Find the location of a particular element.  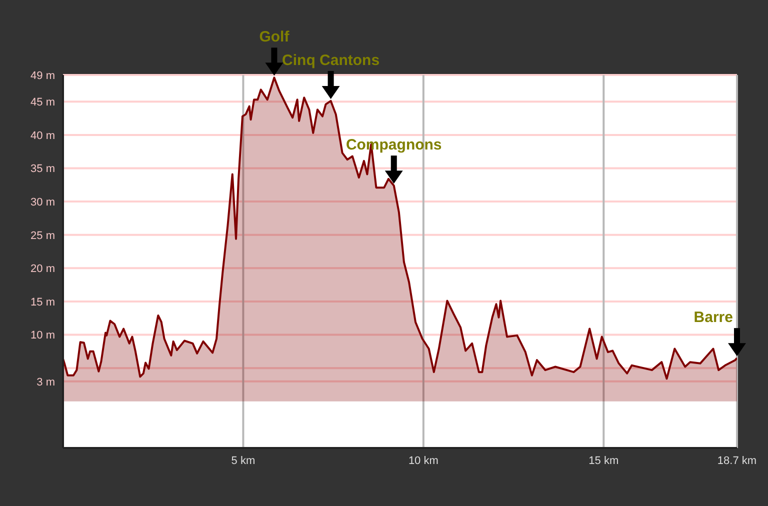

y-tick-label: 30 m is located at coordinates (42, 202).